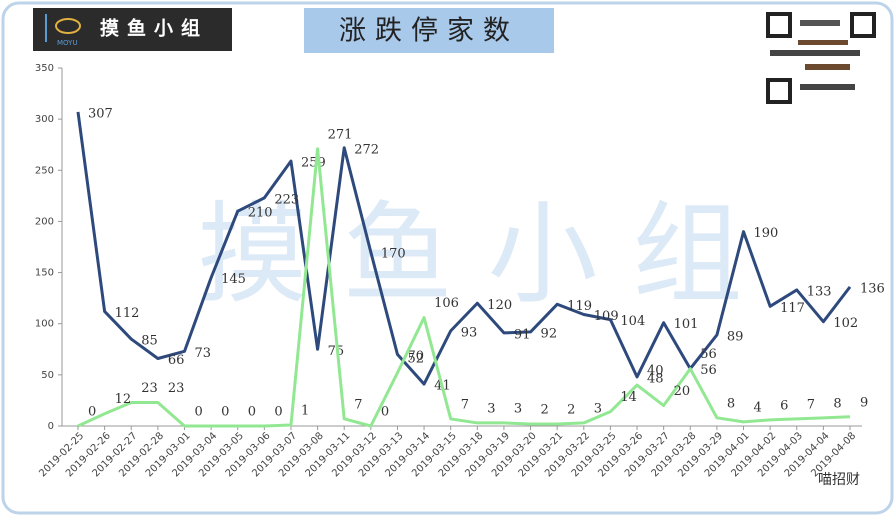 This screenshot has height=517, width=896. Describe the element at coordinates (872, 288) in the screenshot. I see `data-label: 136` at that location.